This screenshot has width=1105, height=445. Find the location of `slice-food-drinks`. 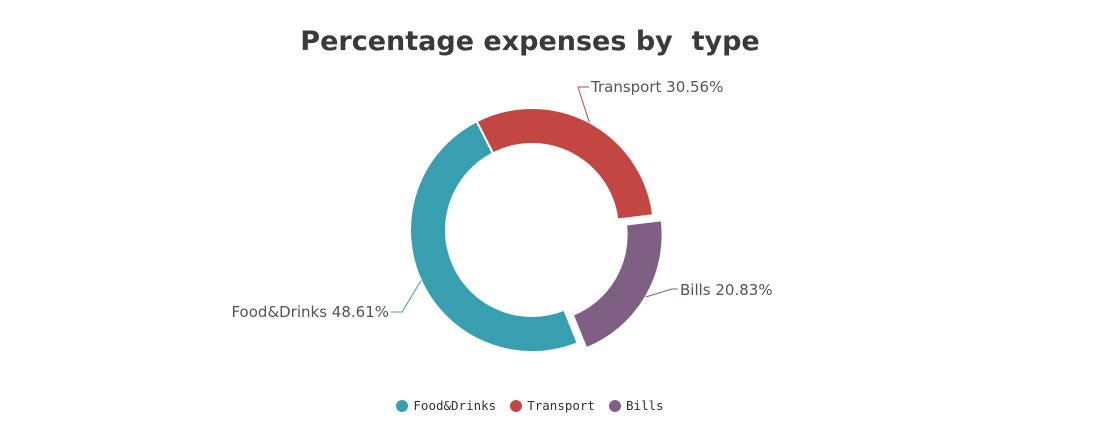

slice-food-drinks is located at coordinates (494, 236).